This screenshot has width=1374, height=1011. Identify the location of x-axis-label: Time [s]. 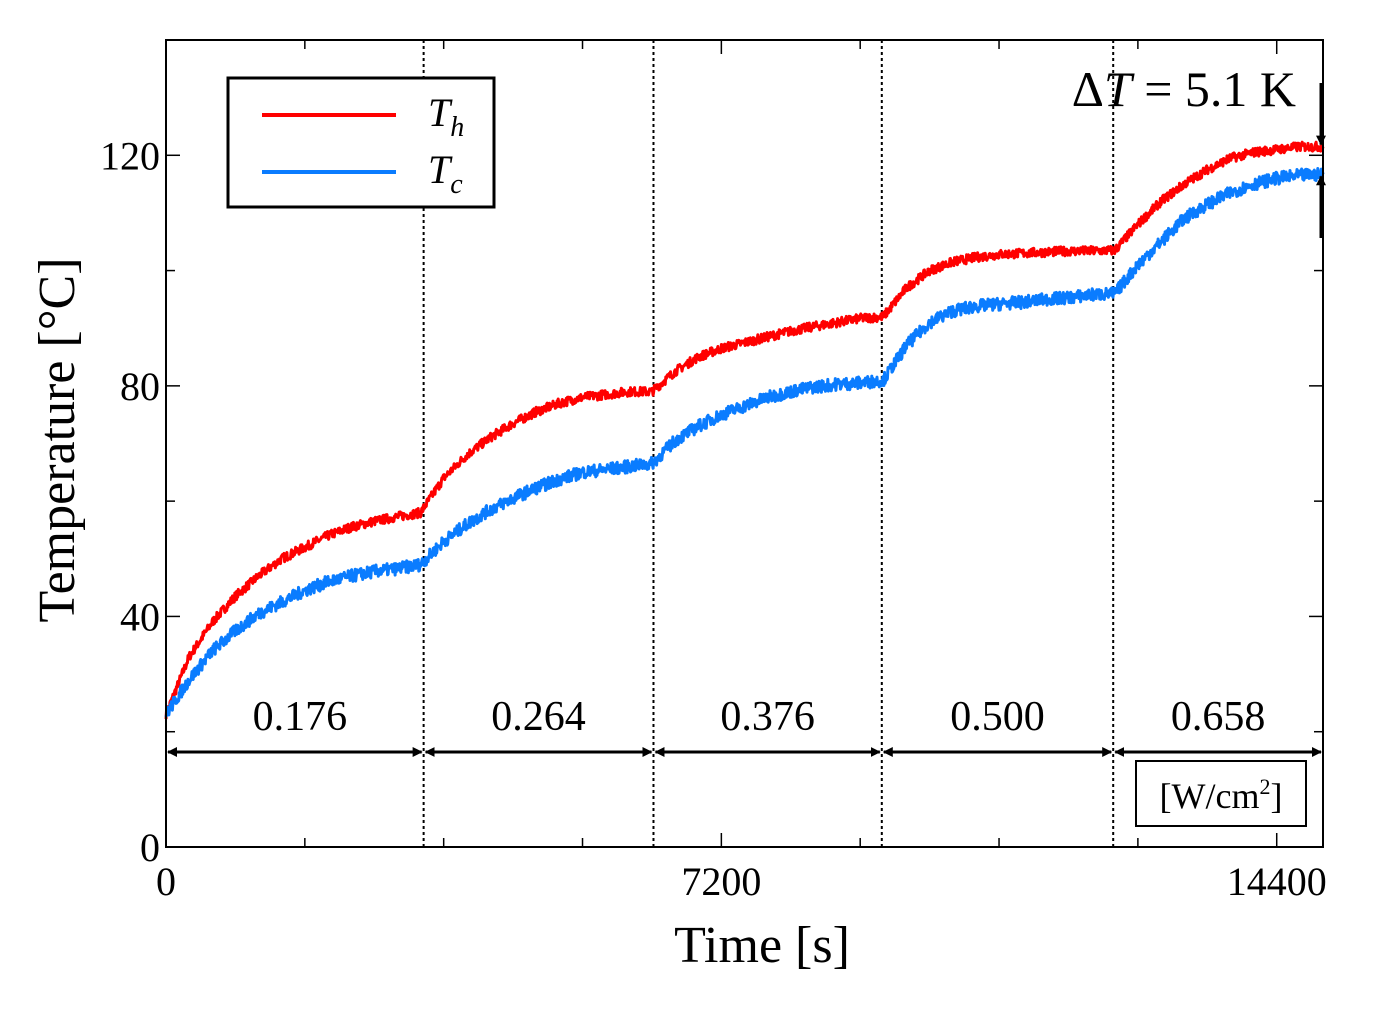
(762, 945).